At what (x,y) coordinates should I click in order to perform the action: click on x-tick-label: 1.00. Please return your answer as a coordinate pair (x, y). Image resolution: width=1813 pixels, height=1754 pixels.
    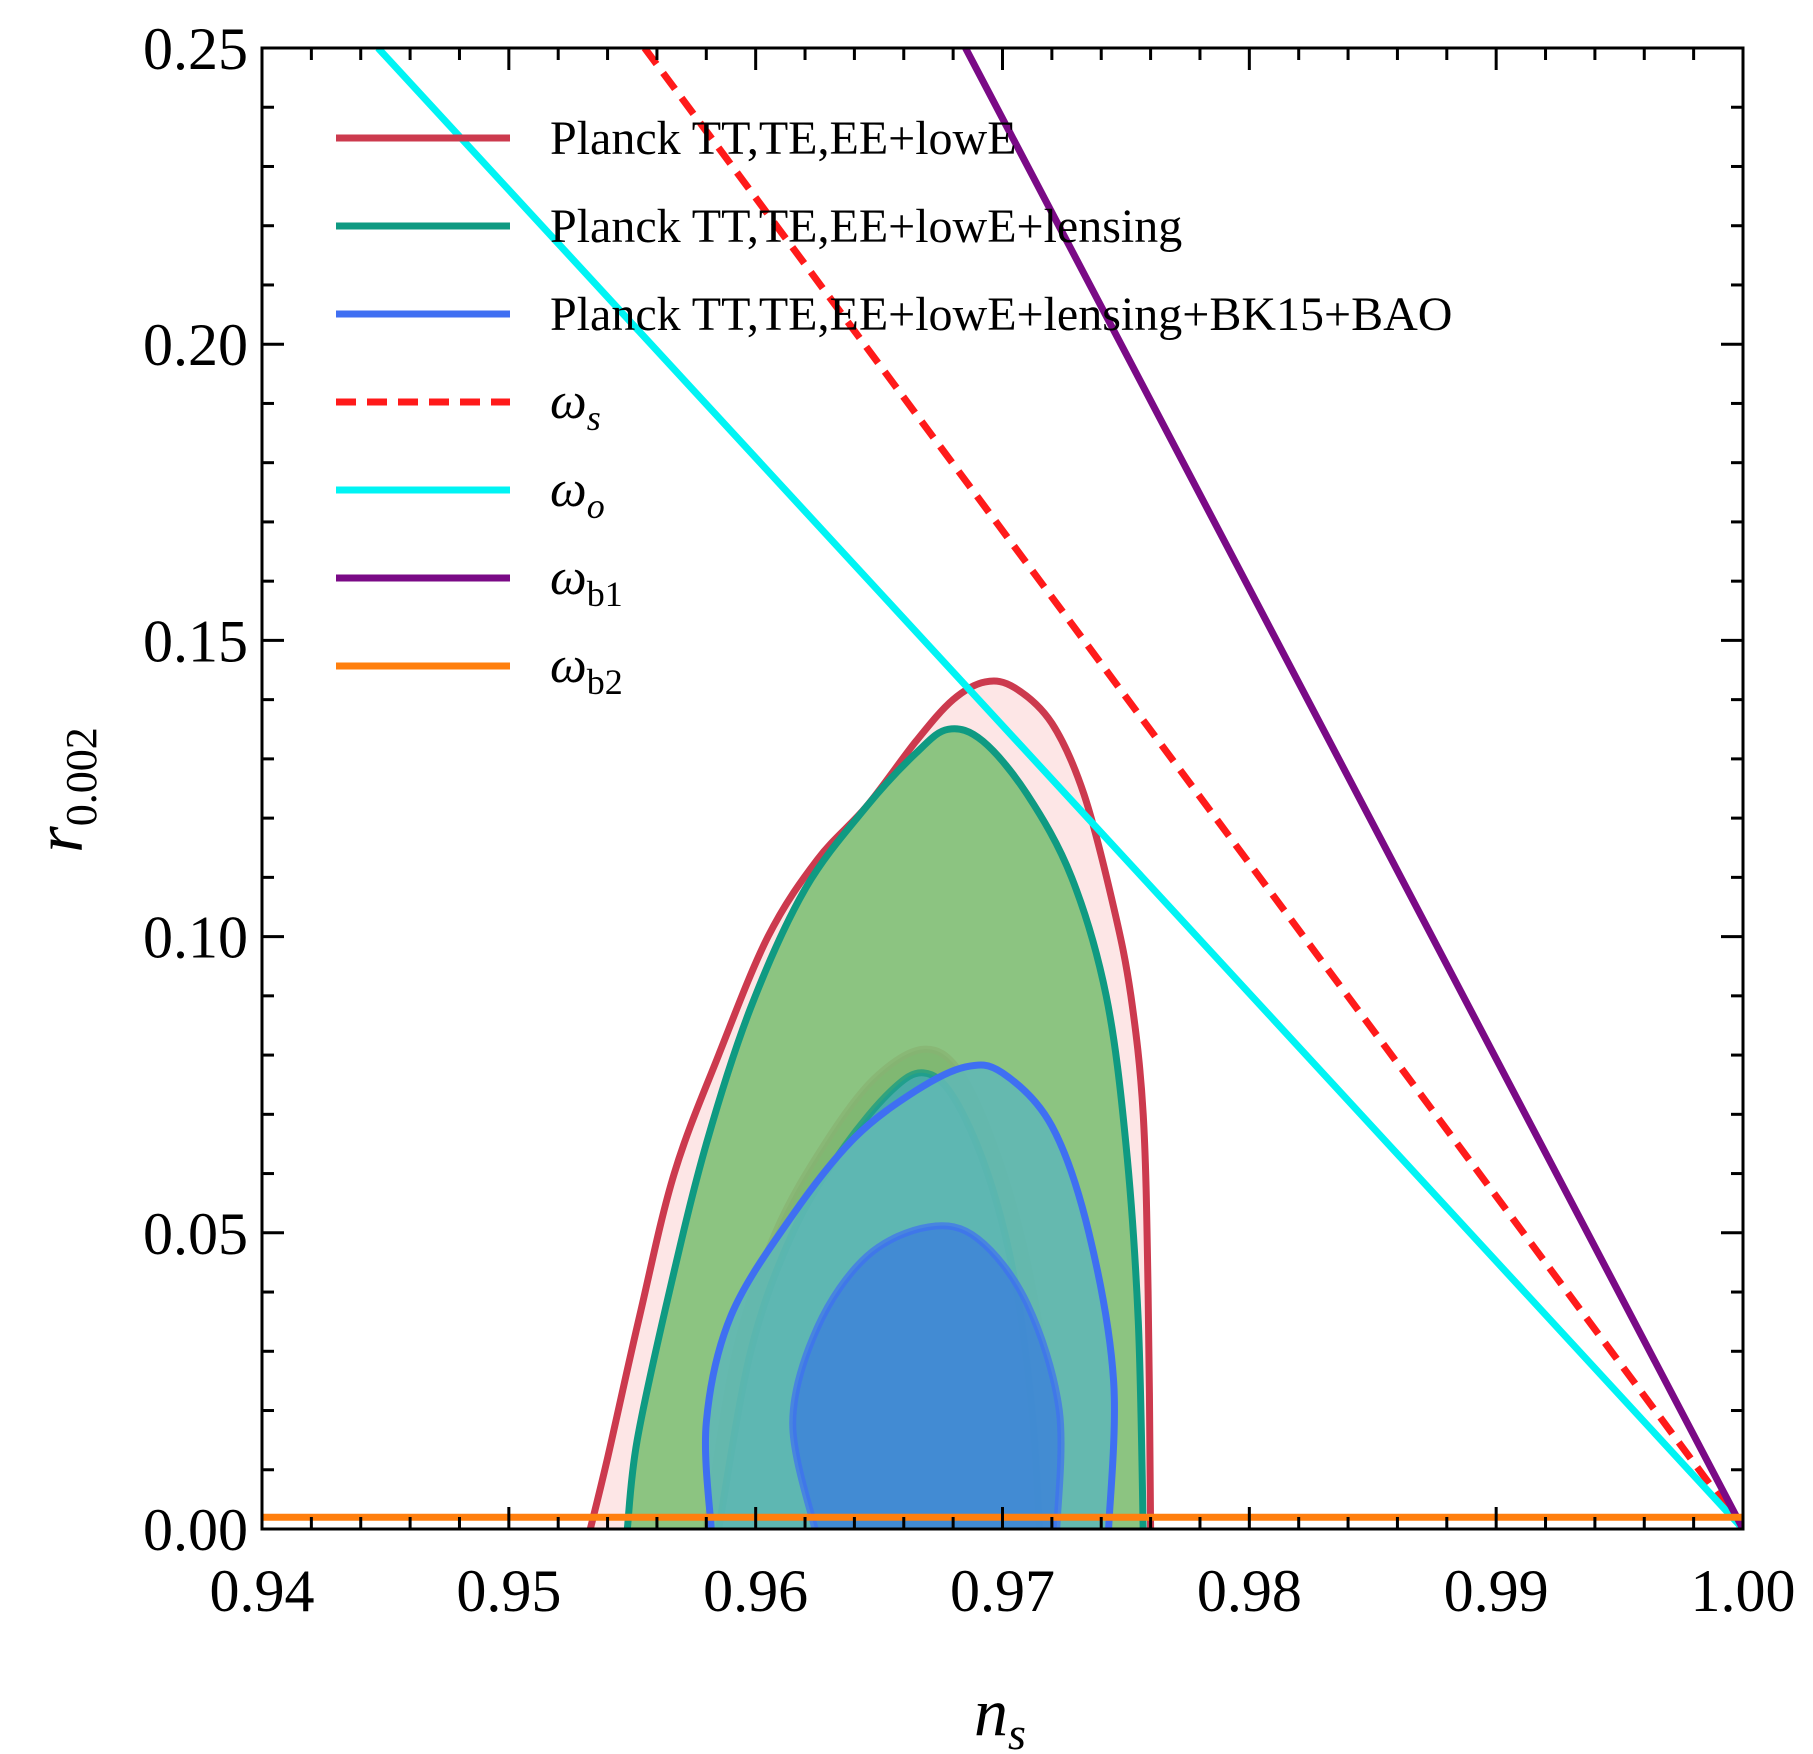
    Looking at the image, I should click on (1743, 1591).